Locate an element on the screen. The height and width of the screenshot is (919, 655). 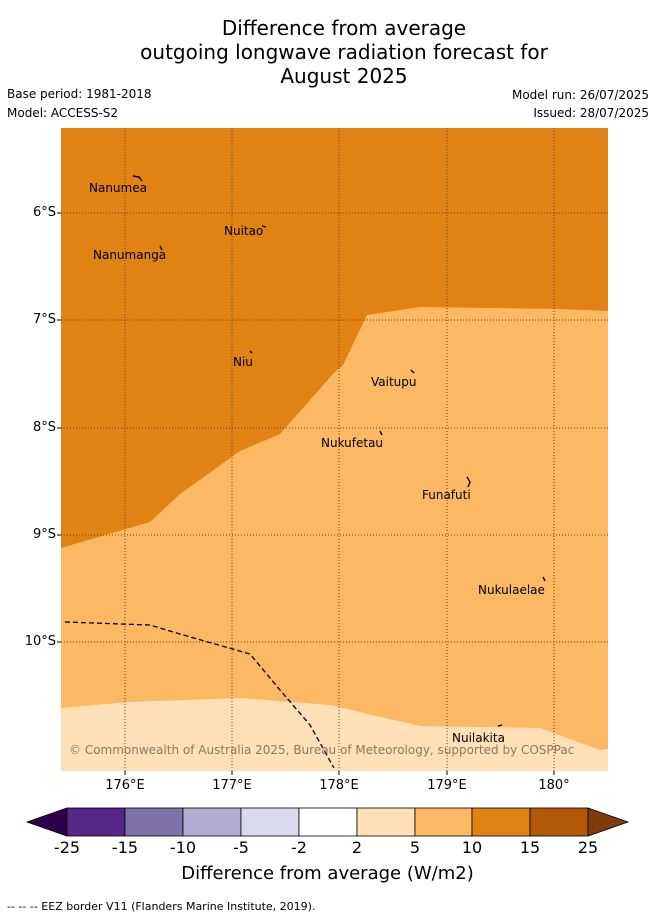
colorbar-tick: -5 is located at coordinates (241, 847).